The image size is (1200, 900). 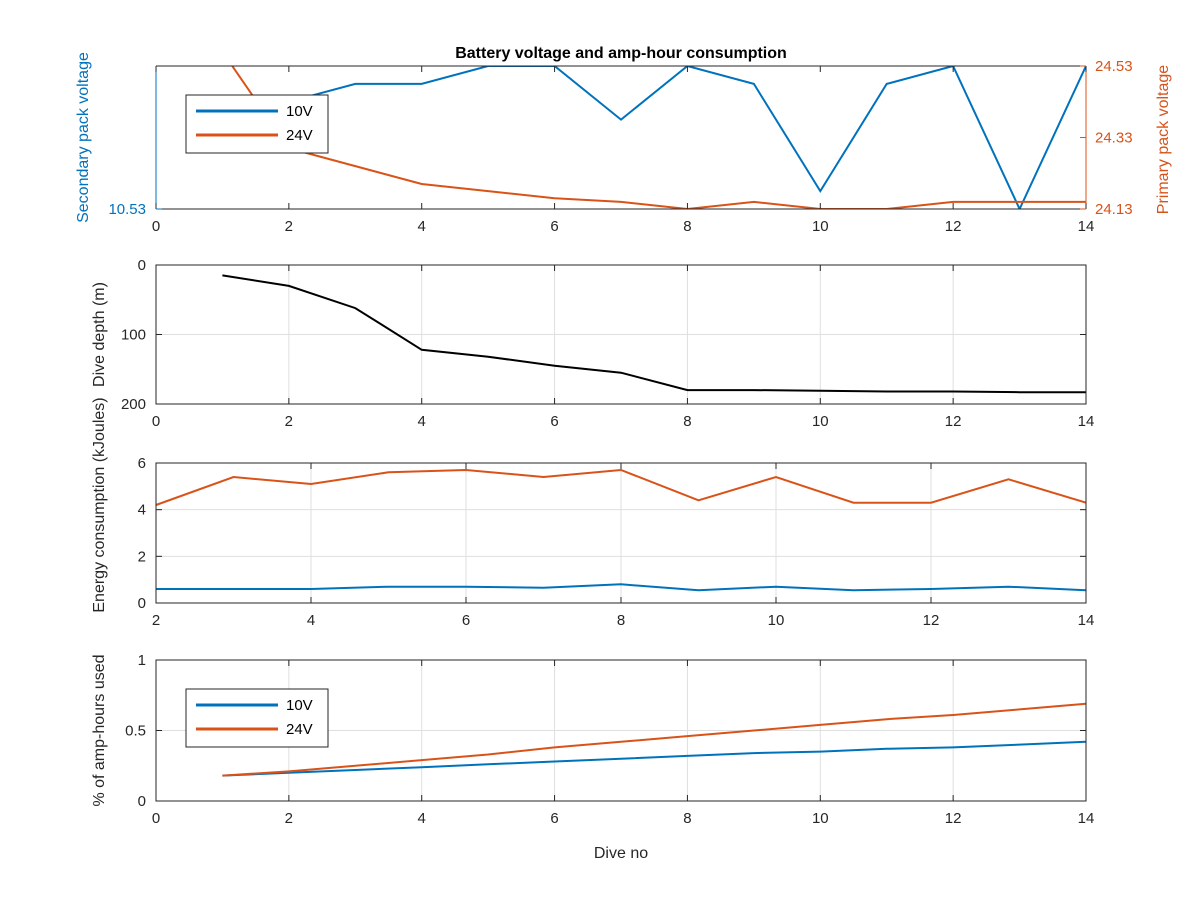 What do you see at coordinates (621, 853) in the screenshot?
I see `amphours-xlabel: Dive no` at bounding box center [621, 853].